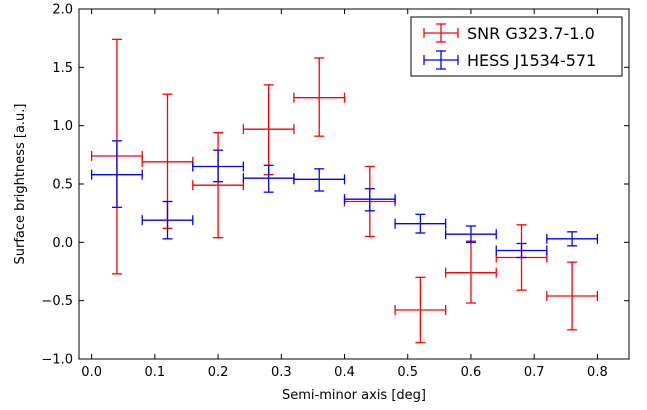  I want to click on x-tick-label: 0.2, so click(218, 372).